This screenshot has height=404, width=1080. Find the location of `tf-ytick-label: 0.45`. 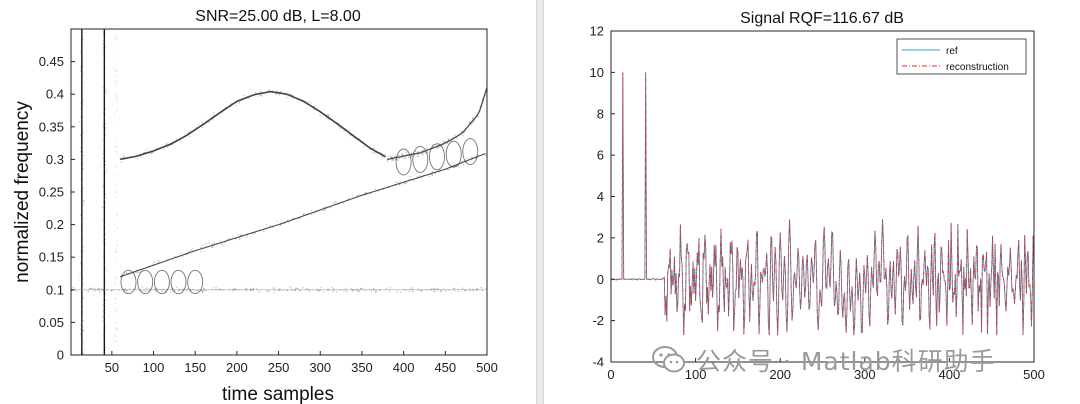

tf-ytick-label: 0.45 is located at coordinates (51, 61).